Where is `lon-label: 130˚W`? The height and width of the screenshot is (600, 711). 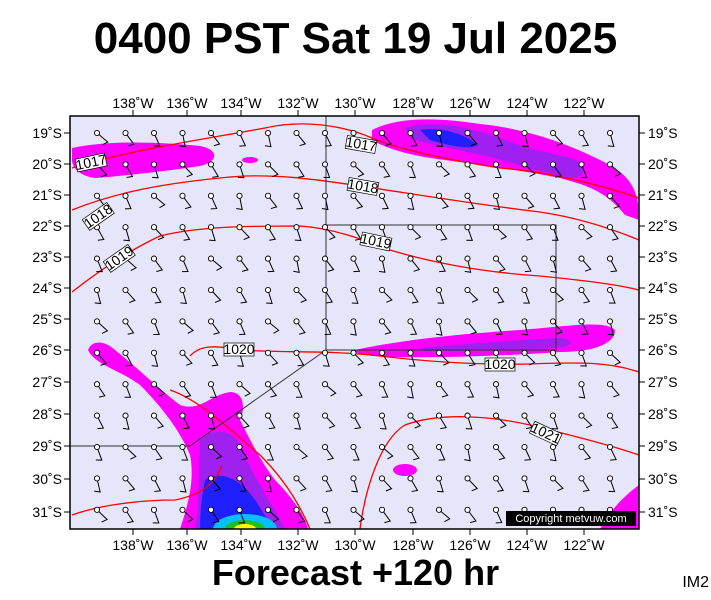 lon-label: 130˚W is located at coordinates (355, 103).